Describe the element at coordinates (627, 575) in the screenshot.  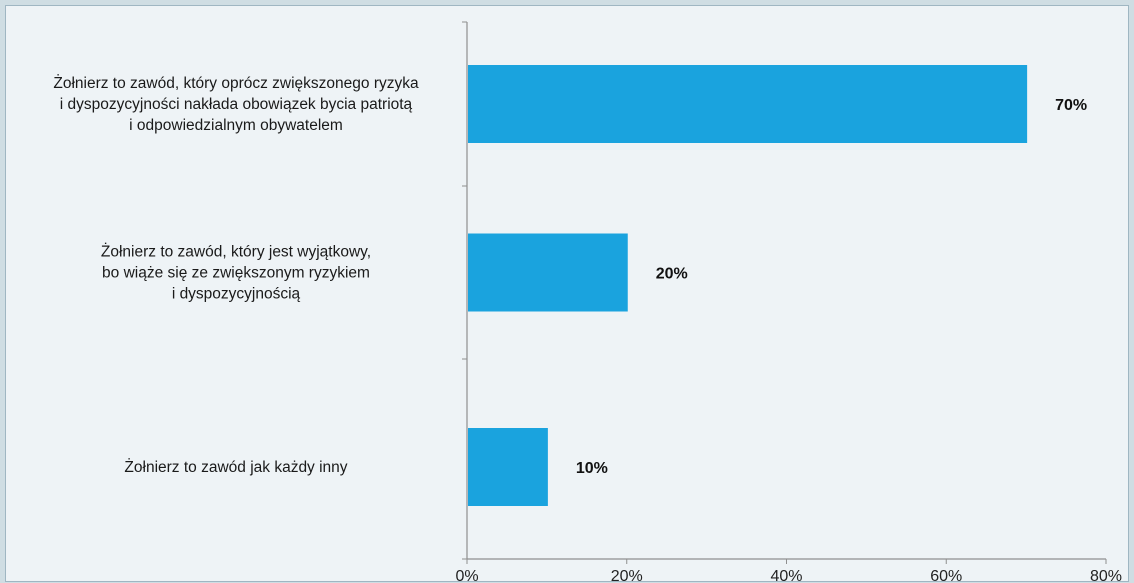
I see `x-tick-label: 20%` at that location.